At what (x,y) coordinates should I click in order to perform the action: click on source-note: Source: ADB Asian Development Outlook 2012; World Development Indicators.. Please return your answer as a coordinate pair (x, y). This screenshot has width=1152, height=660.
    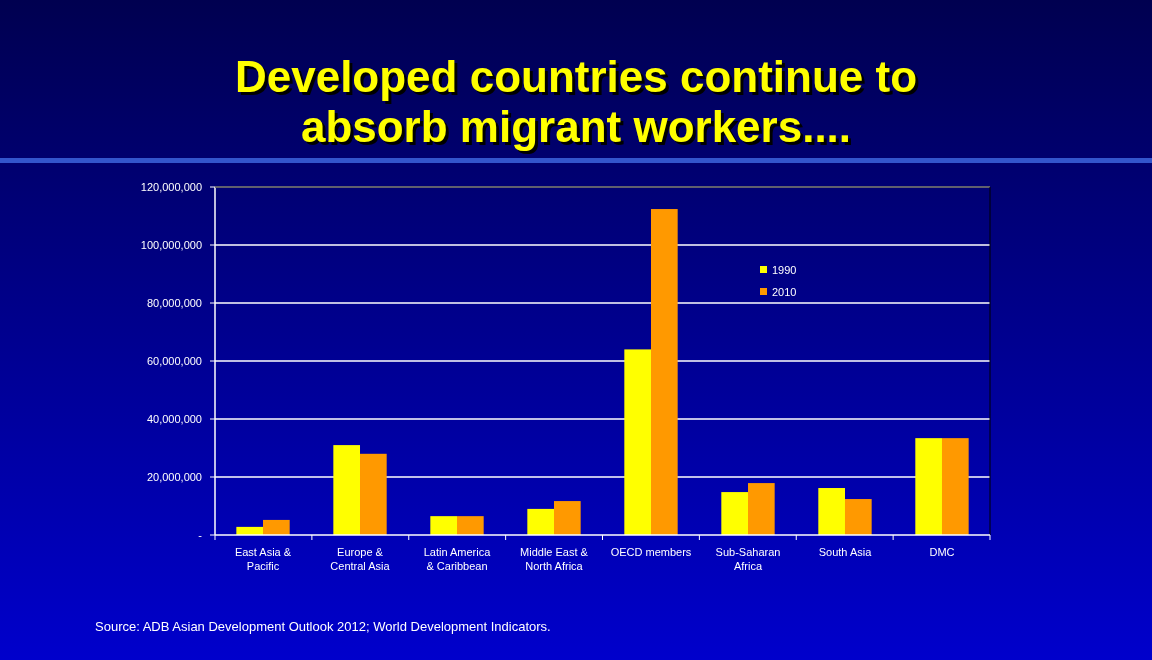
    Looking at the image, I should click on (323, 626).